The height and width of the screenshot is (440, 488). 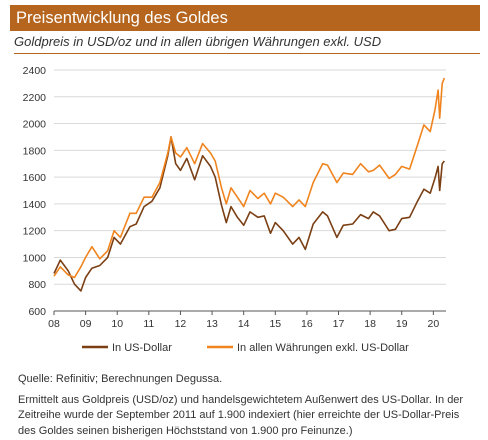 I want to click on y-tick-label: 1000, so click(x=35, y=258).